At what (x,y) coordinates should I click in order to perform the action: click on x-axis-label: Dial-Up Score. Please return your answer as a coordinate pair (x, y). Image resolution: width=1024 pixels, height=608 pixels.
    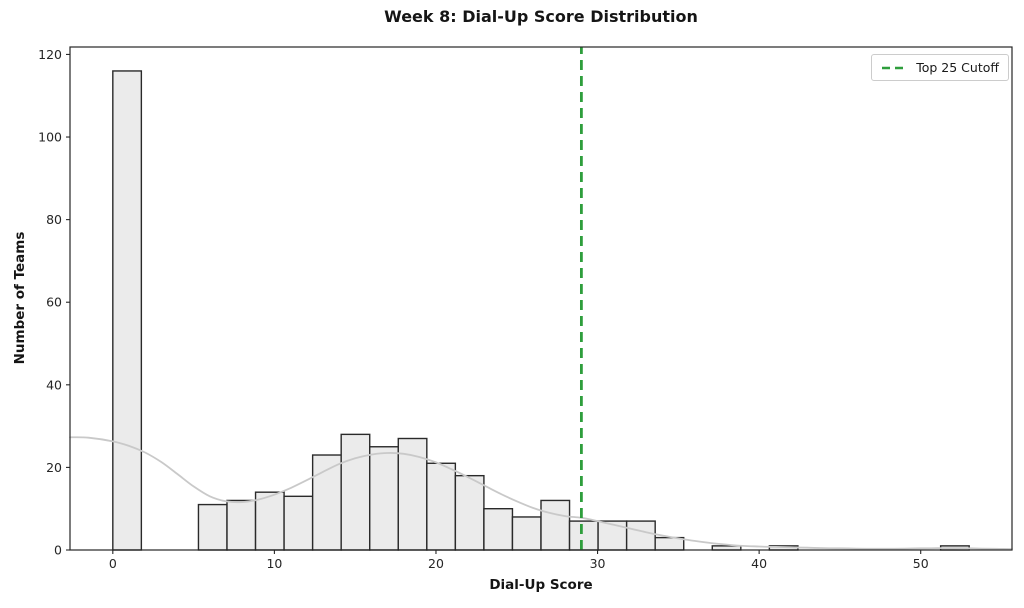
    Looking at the image, I should click on (541, 585).